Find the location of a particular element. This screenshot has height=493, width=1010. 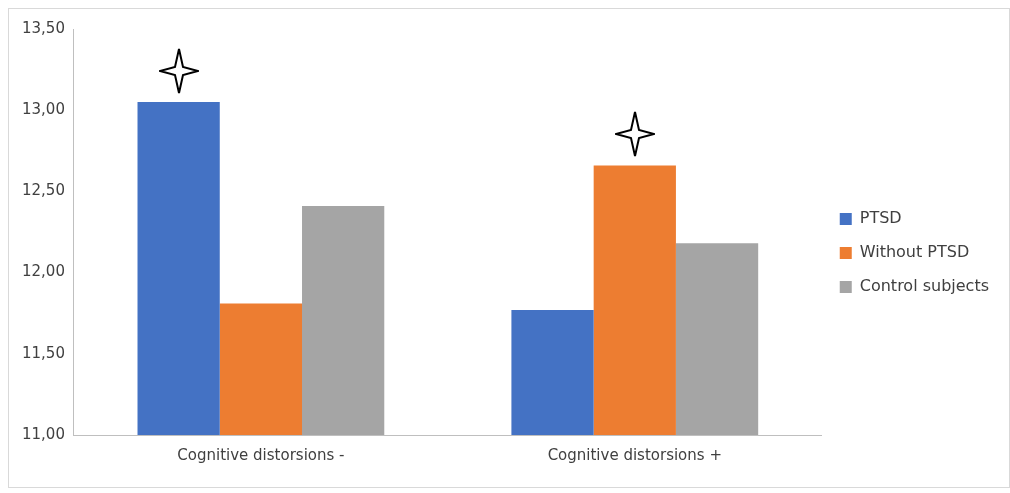

y-tick-label: 12,50 is located at coordinates (43, 190).